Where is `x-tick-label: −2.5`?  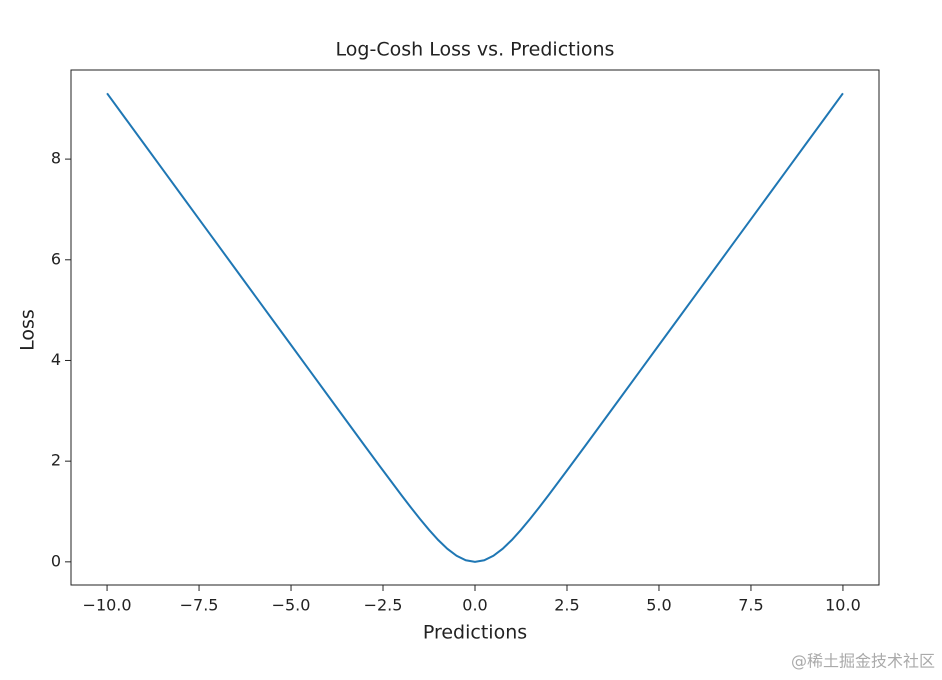
x-tick-label: −2.5 is located at coordinates (383, 605).